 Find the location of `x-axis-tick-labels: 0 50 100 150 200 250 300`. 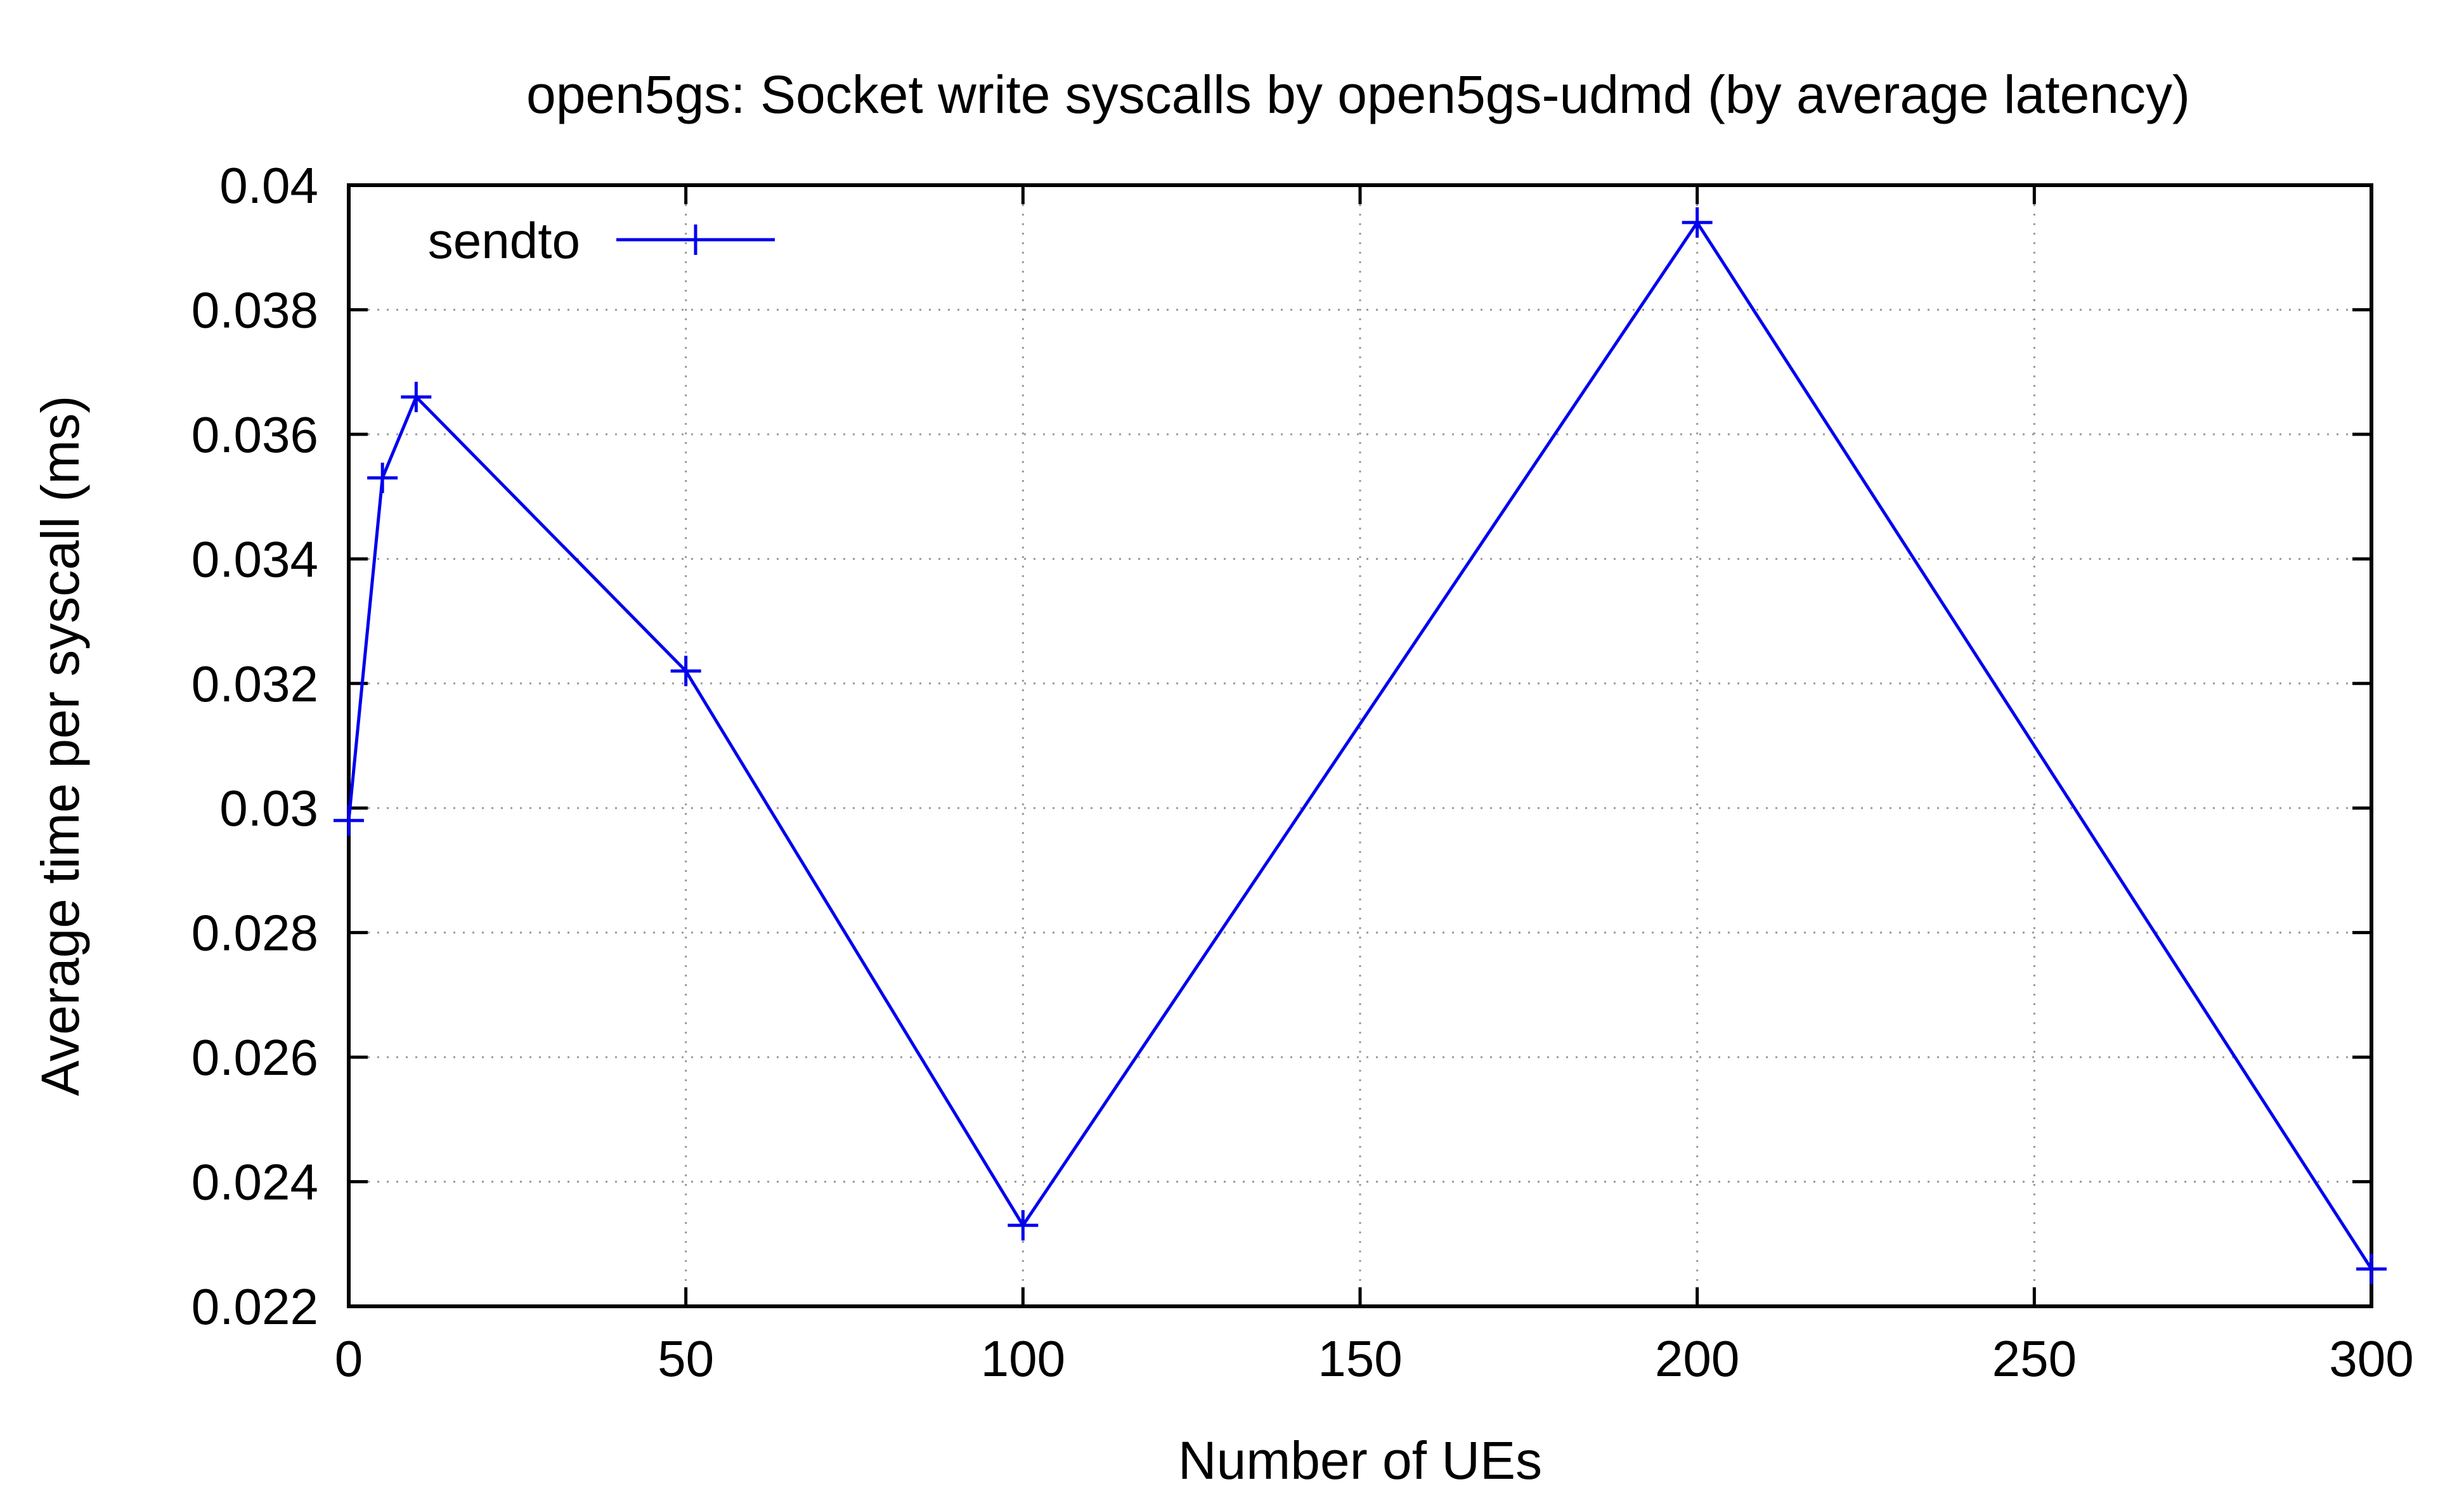

x-axis-tick-labels: 0 50 100 150 200 250 300 is located at coordinates (1374, 1358).